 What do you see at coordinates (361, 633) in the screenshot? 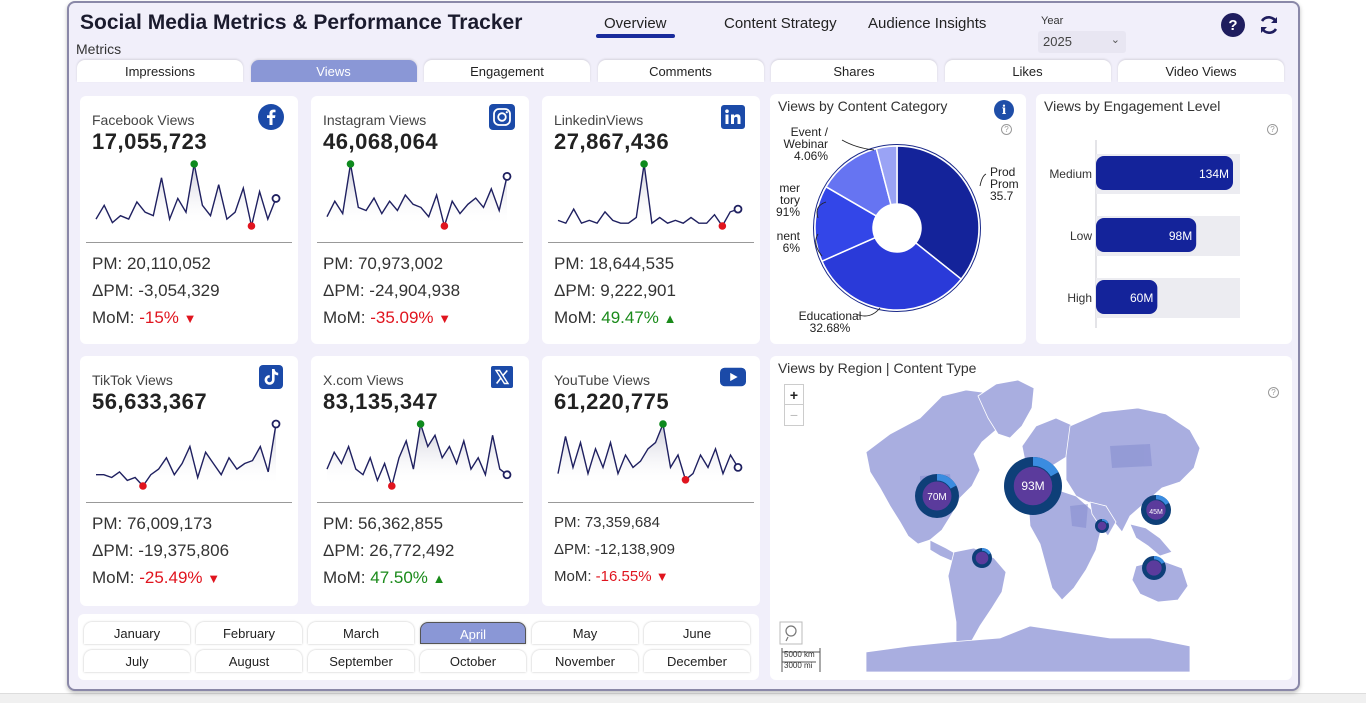
I see `month-march: March` at bounding box center [361, 633].